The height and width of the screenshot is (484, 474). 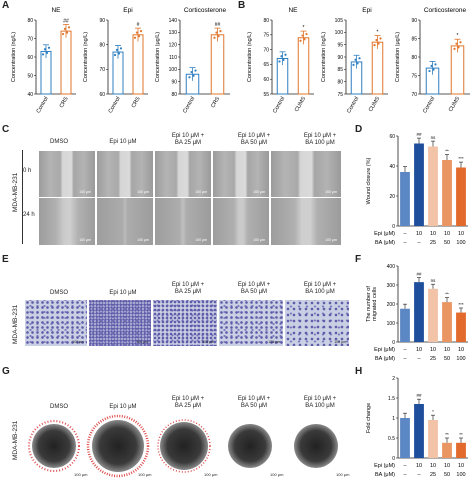 I want to click on col-title-g-dmso: DMSO, so click(x=59, y=407).